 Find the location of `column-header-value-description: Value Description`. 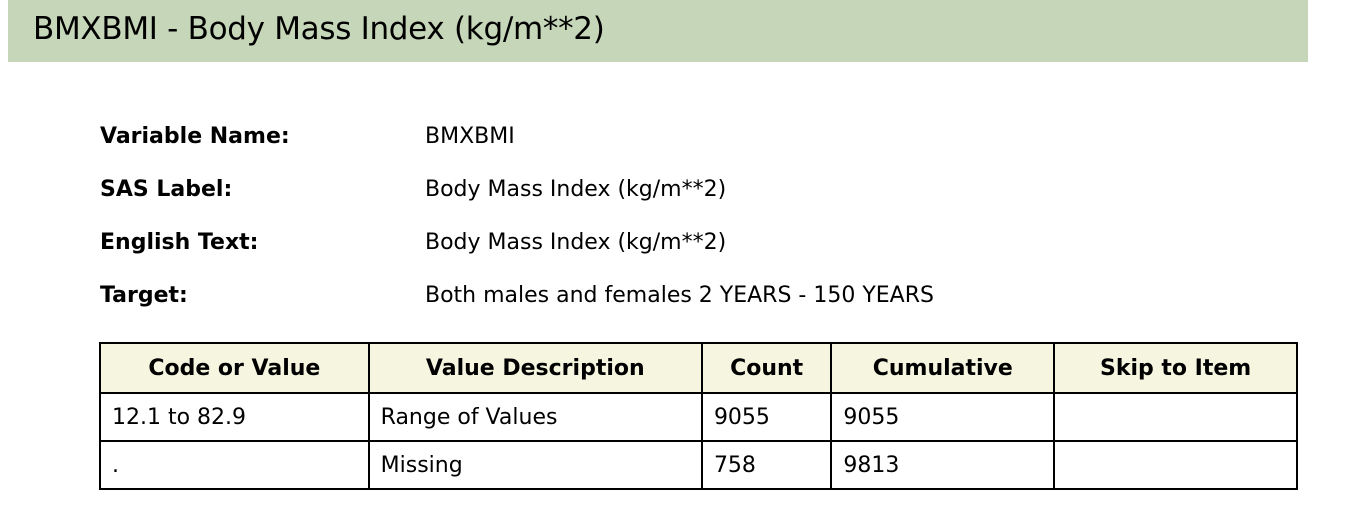

column-header-value-description: Value Description is located at coordinates (535, 368).